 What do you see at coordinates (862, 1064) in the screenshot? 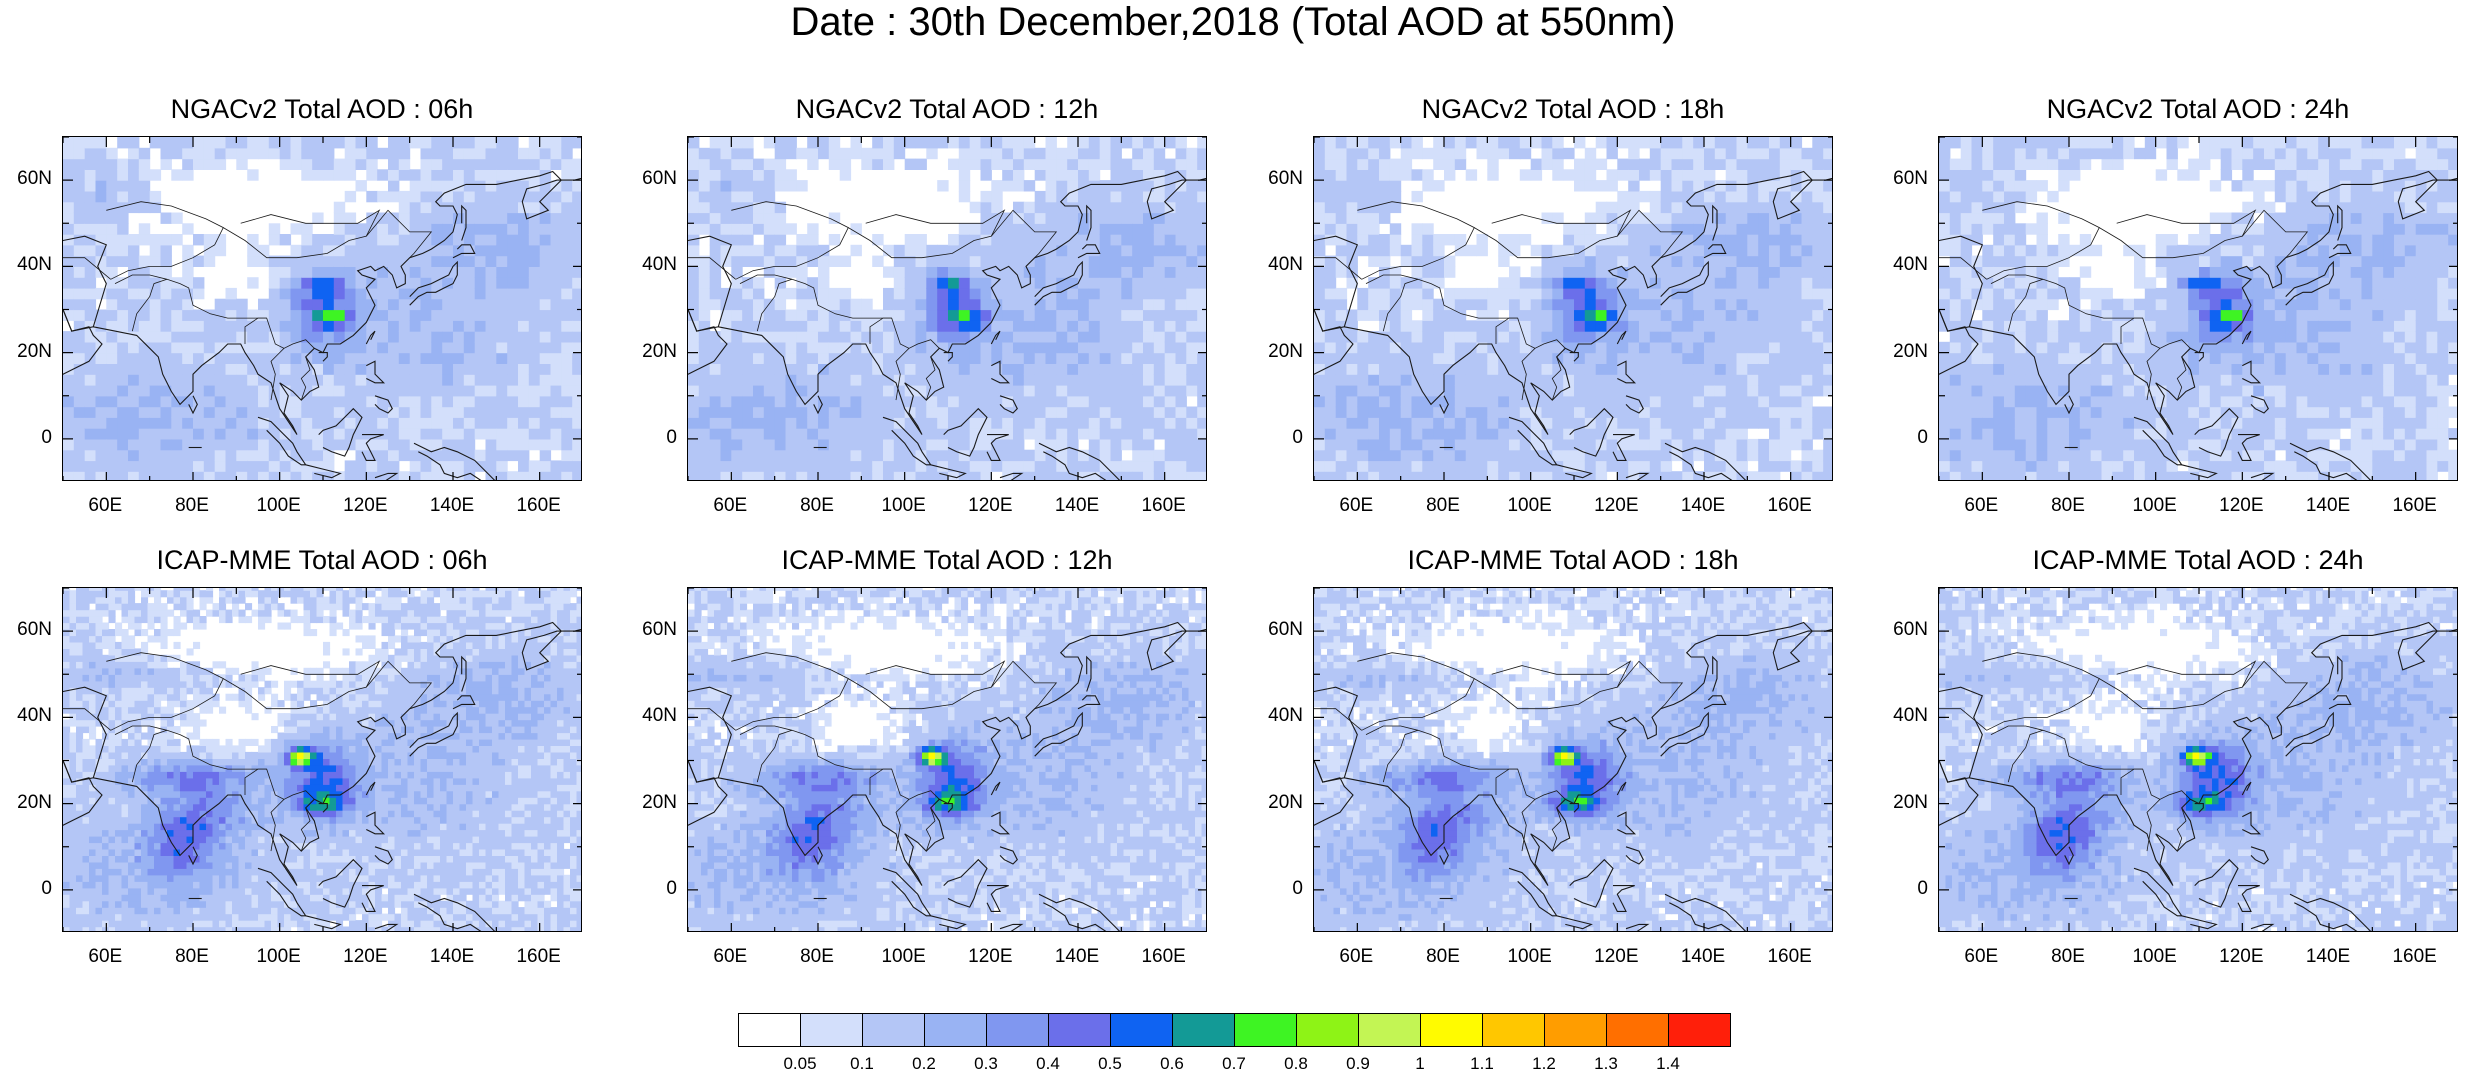
I see `colorbar-label: 0.1` at bounding box center [862, 1064].